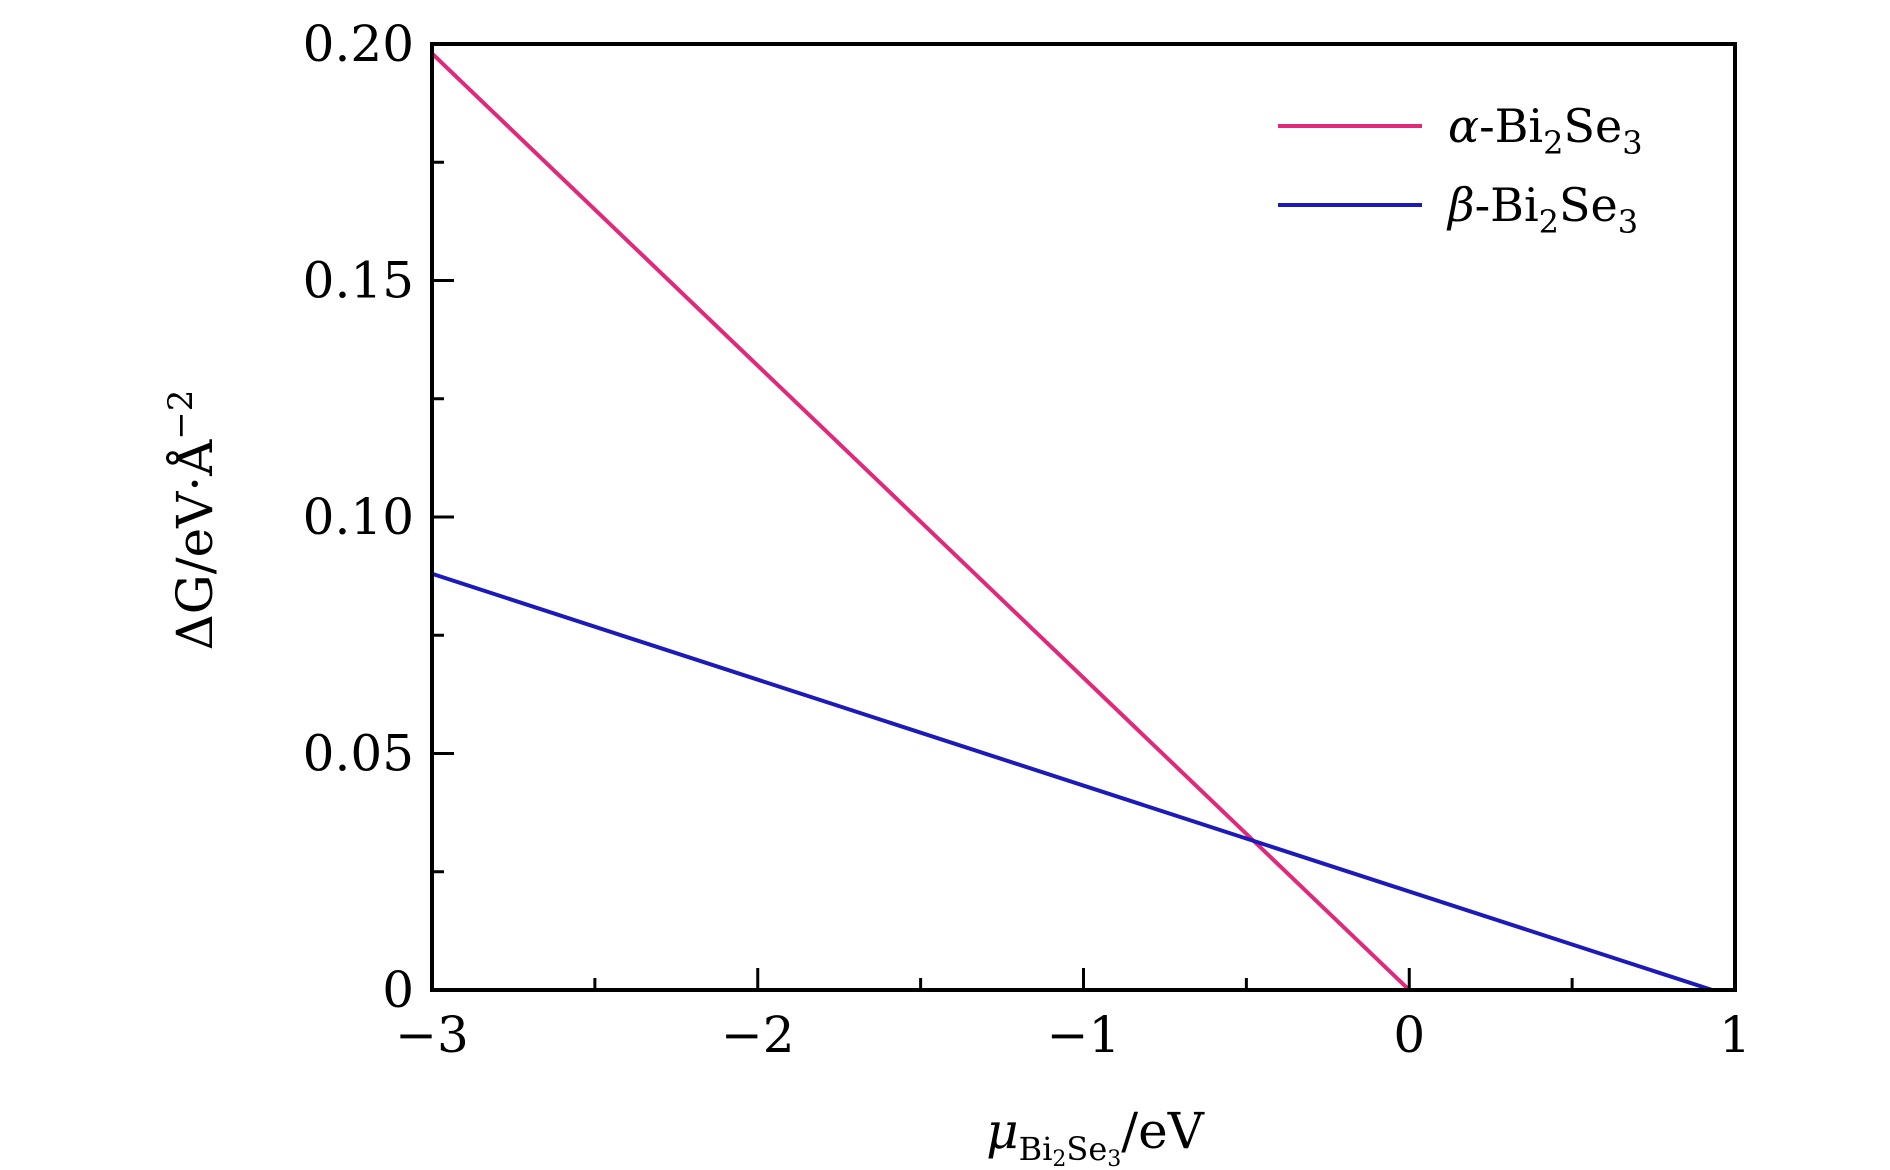 The width and height of the screenshot is (1890, 1170). Describe the element at coordinates (358, 754) in the screenshot. I see `y-tick-label: 0.05` at that location.